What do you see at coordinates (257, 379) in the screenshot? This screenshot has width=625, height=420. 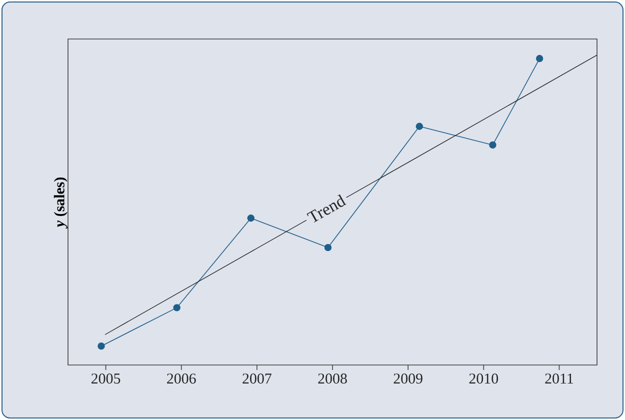 I see `x-tick-label: 2007` at bounding box center [257, 379].